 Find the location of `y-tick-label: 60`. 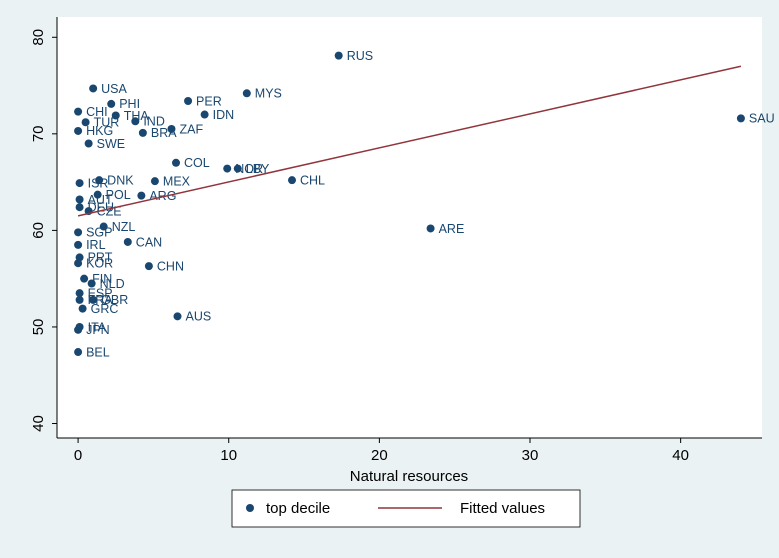

y-tick-label: 60 is located at coordinates (38, 230).